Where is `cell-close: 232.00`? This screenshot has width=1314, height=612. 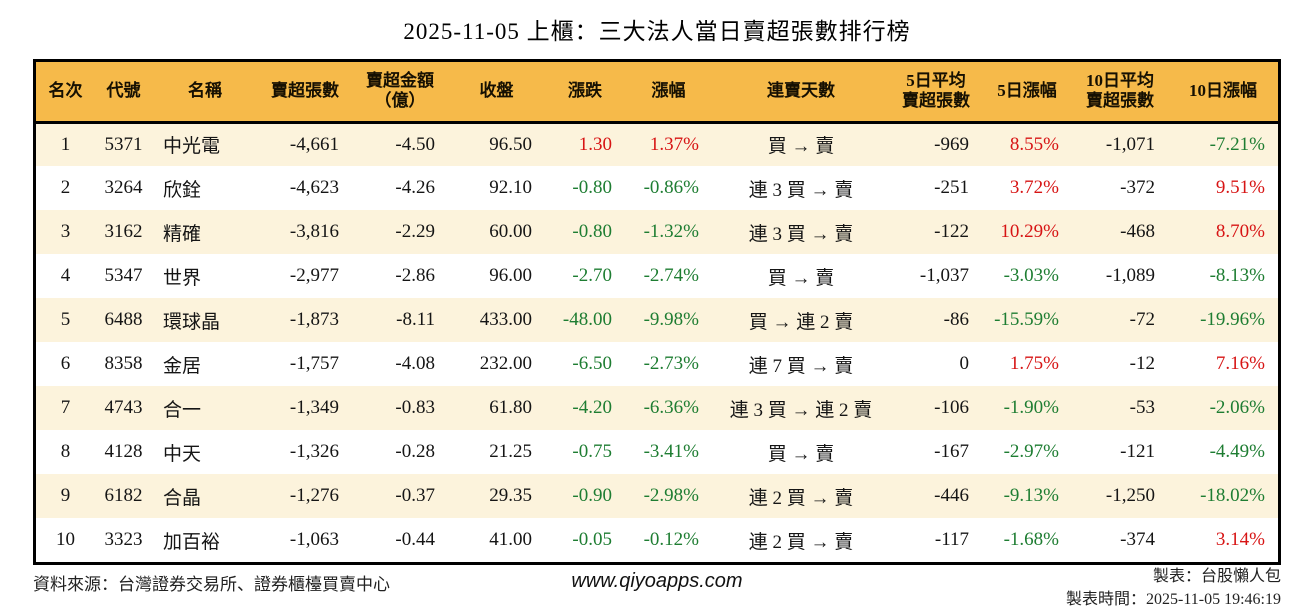
cell-close: 232.00 is located at coordinates (505, 363).